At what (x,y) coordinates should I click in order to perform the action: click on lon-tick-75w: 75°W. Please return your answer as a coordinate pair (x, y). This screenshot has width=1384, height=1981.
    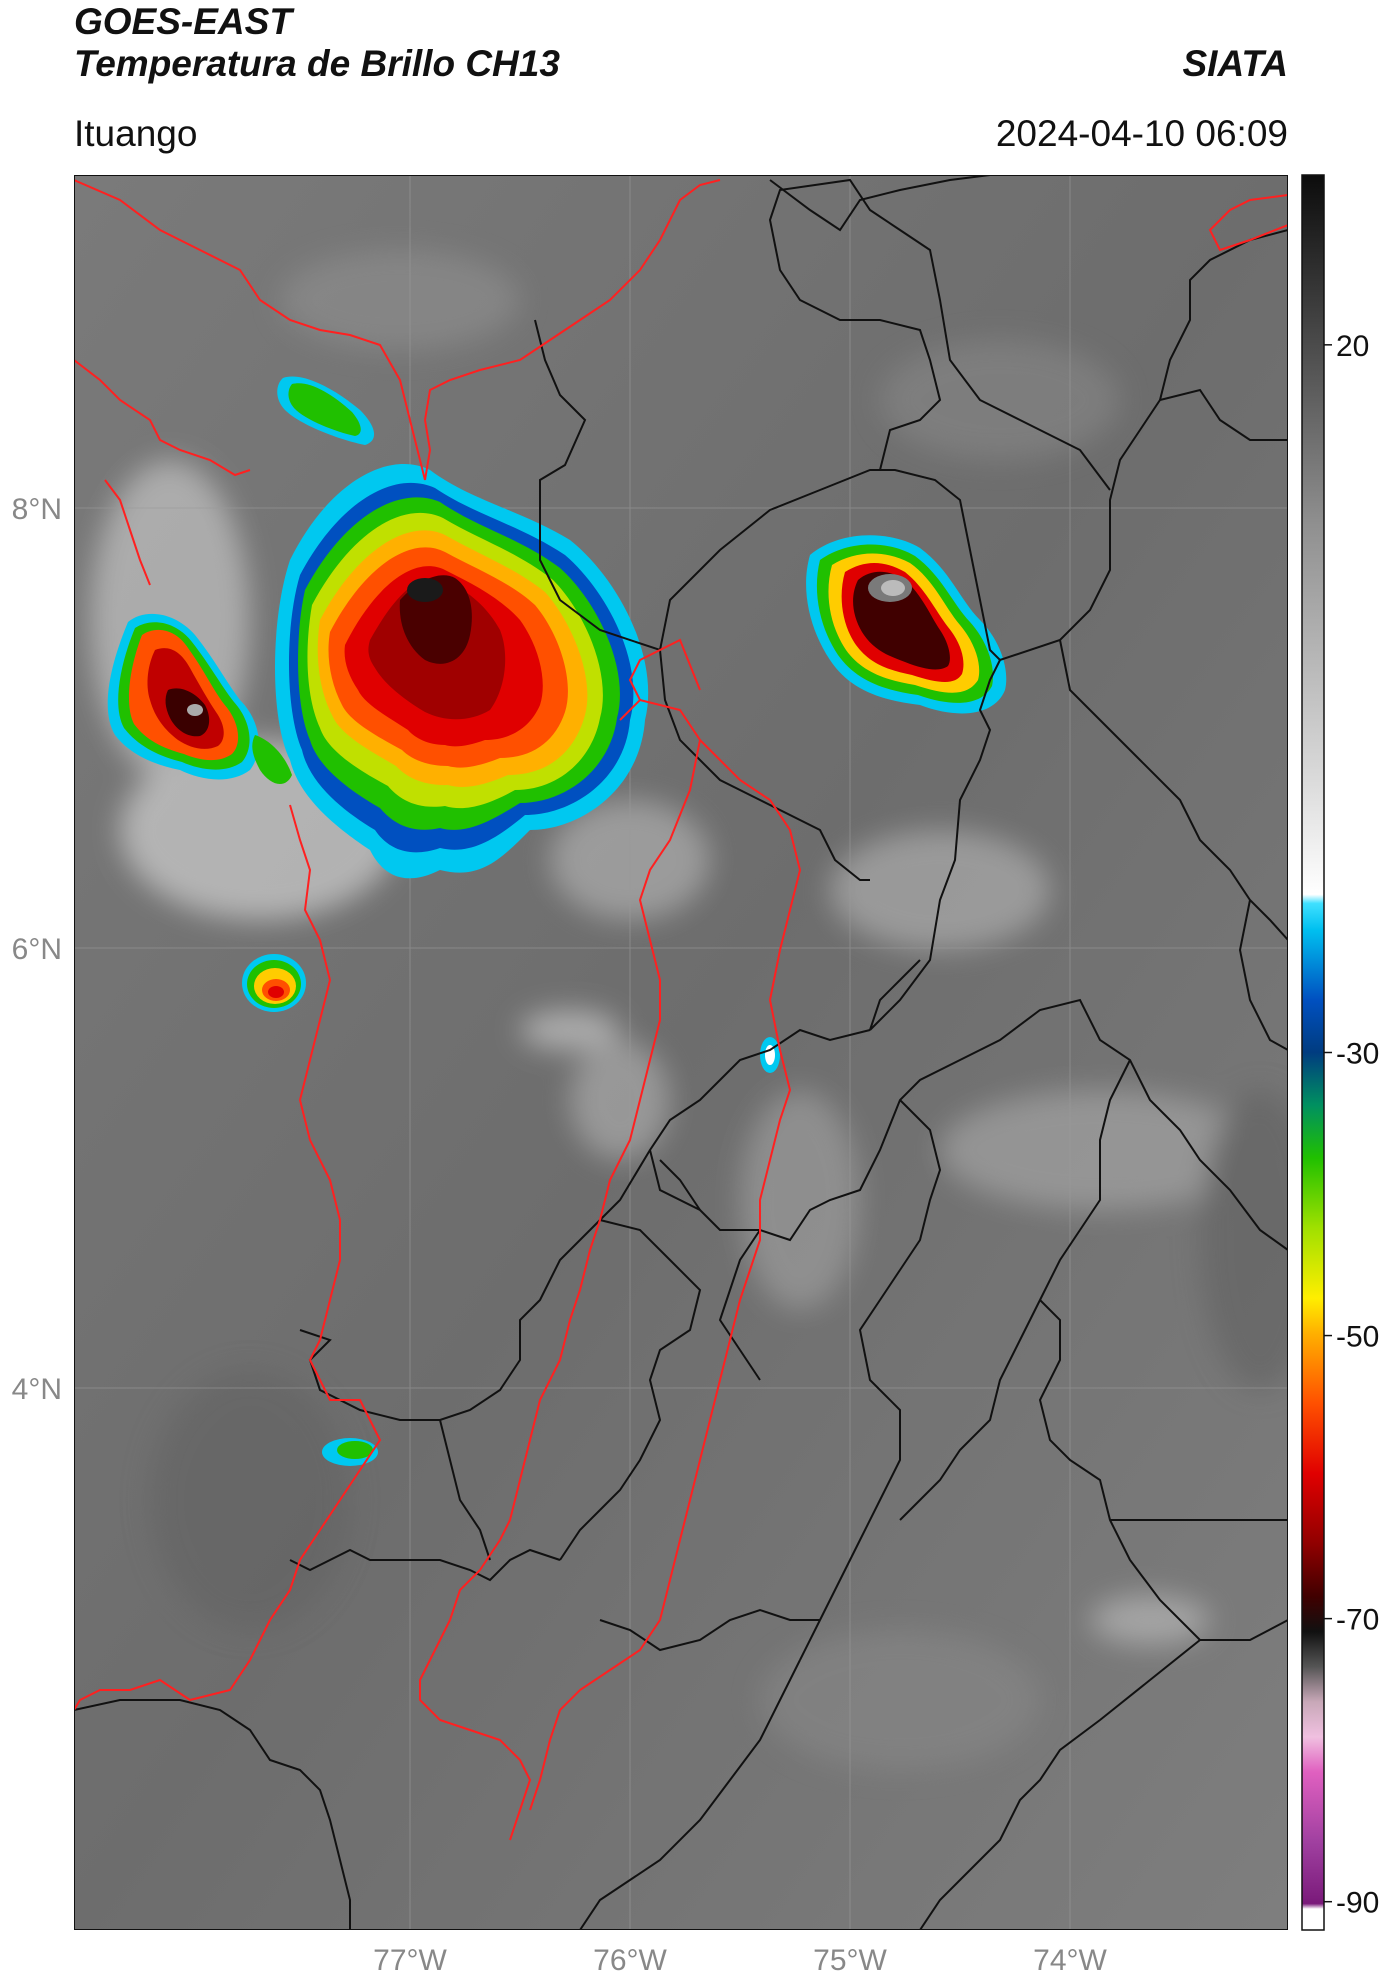
    Looking at the image, I should click on (850, 1960).